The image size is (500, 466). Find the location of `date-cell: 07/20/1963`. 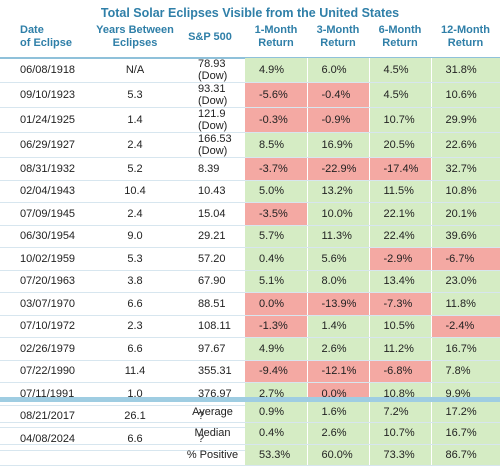

date-cell: 07/20/1963 is located at coordinates (45, 281).